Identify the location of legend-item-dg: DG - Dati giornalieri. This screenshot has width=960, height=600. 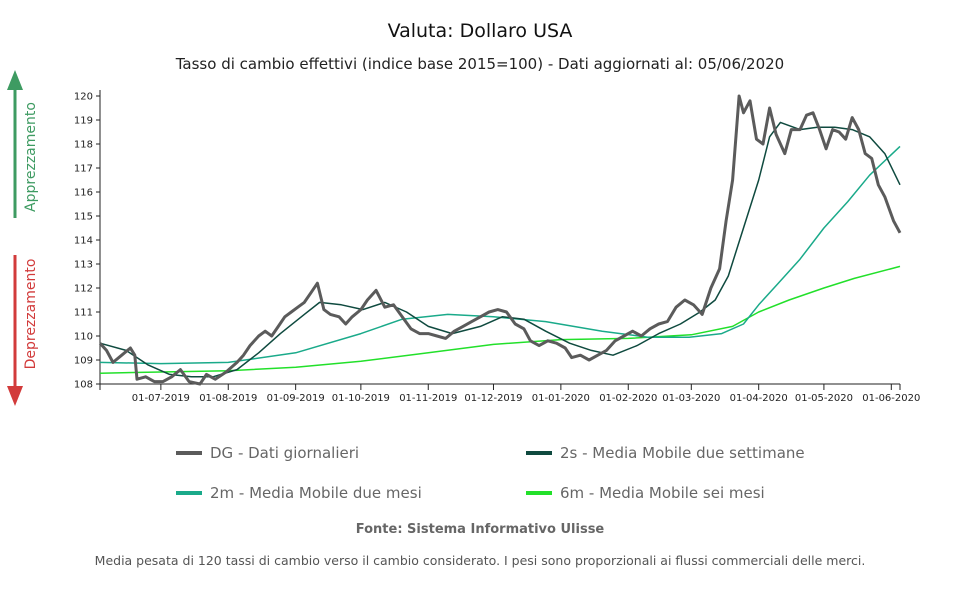
(267, 453).